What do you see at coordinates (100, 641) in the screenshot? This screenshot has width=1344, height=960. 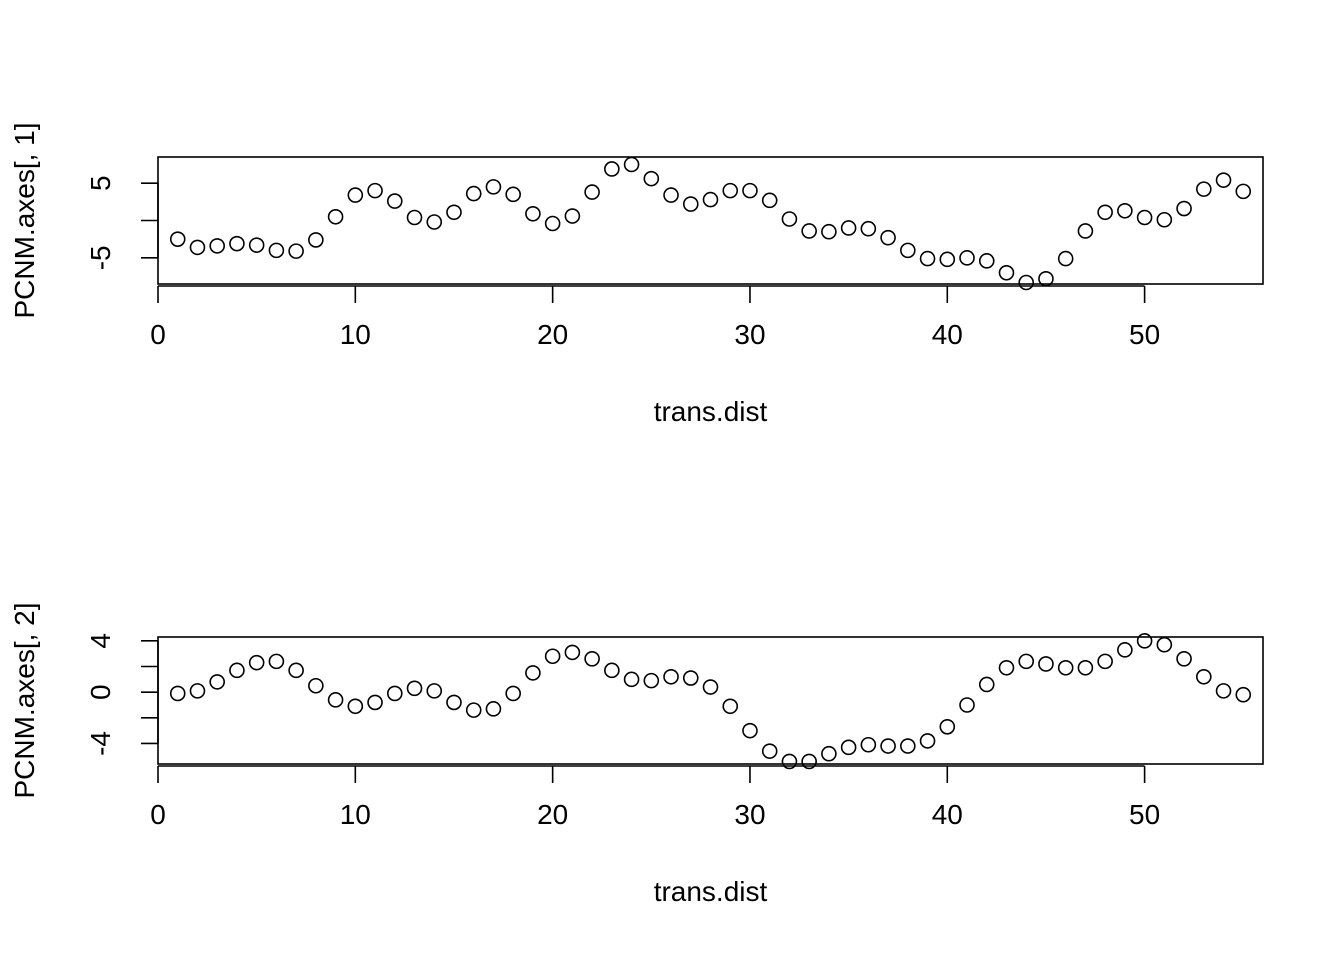 I see `y-tick-label: 4` at bounding box center [100, 641].